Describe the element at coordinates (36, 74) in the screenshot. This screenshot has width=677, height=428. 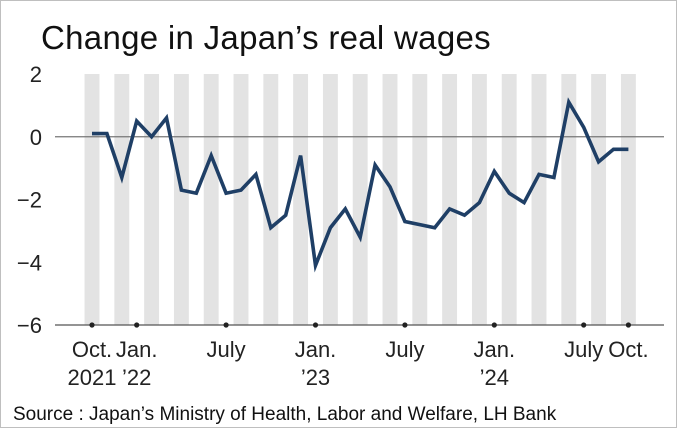
I see `y-tick-label: 2` at that location.